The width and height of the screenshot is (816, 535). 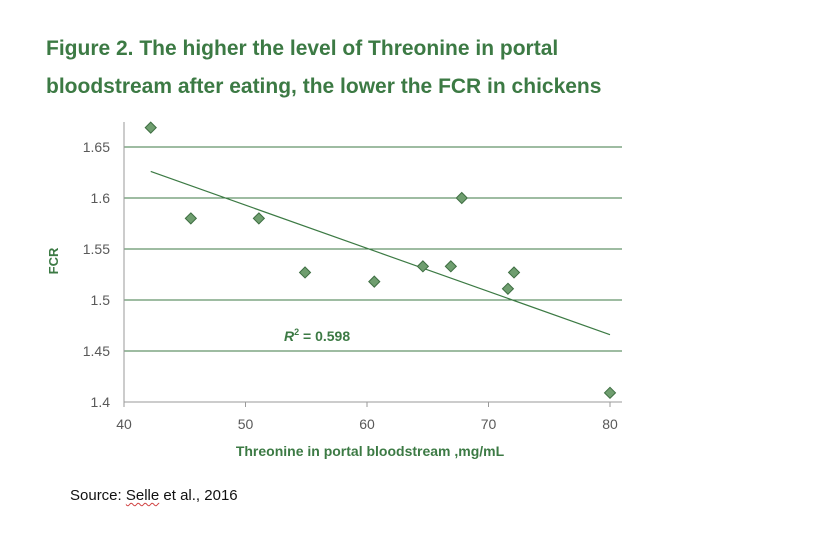 What do you see at coordinates (96, 274) in the screenshot?
I see `y-tick-labels: 1.4 1.45 1.5 1.55 1.6 1.65` at bounding box center [96, 274].